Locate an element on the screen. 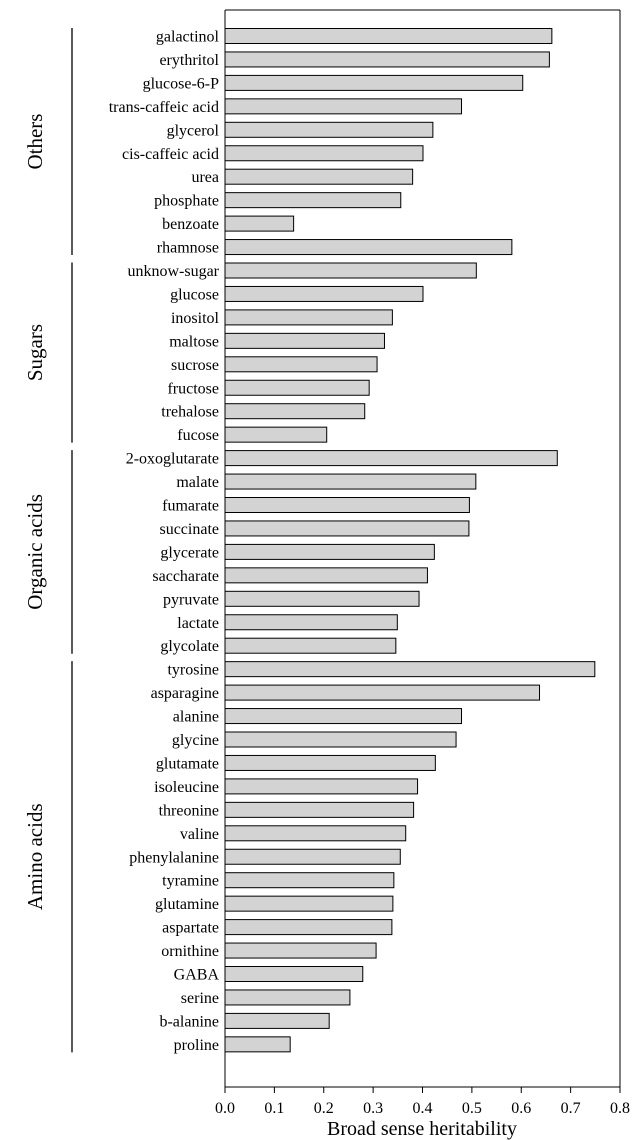  x-tick-label: 0.3 is located at coordinates (373, 1108).